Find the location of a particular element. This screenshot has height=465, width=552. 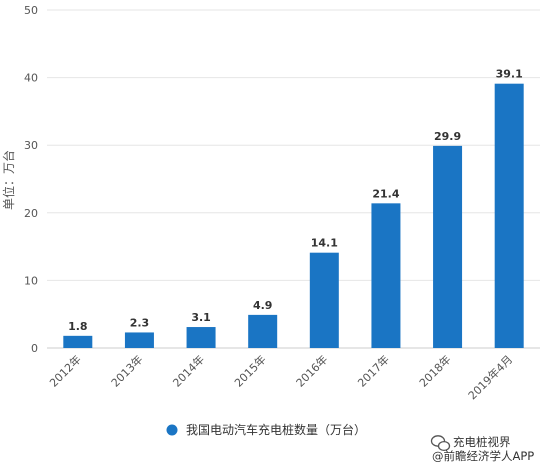

x-tick-label: 2019年4月 is located at coordinates (490, 377).